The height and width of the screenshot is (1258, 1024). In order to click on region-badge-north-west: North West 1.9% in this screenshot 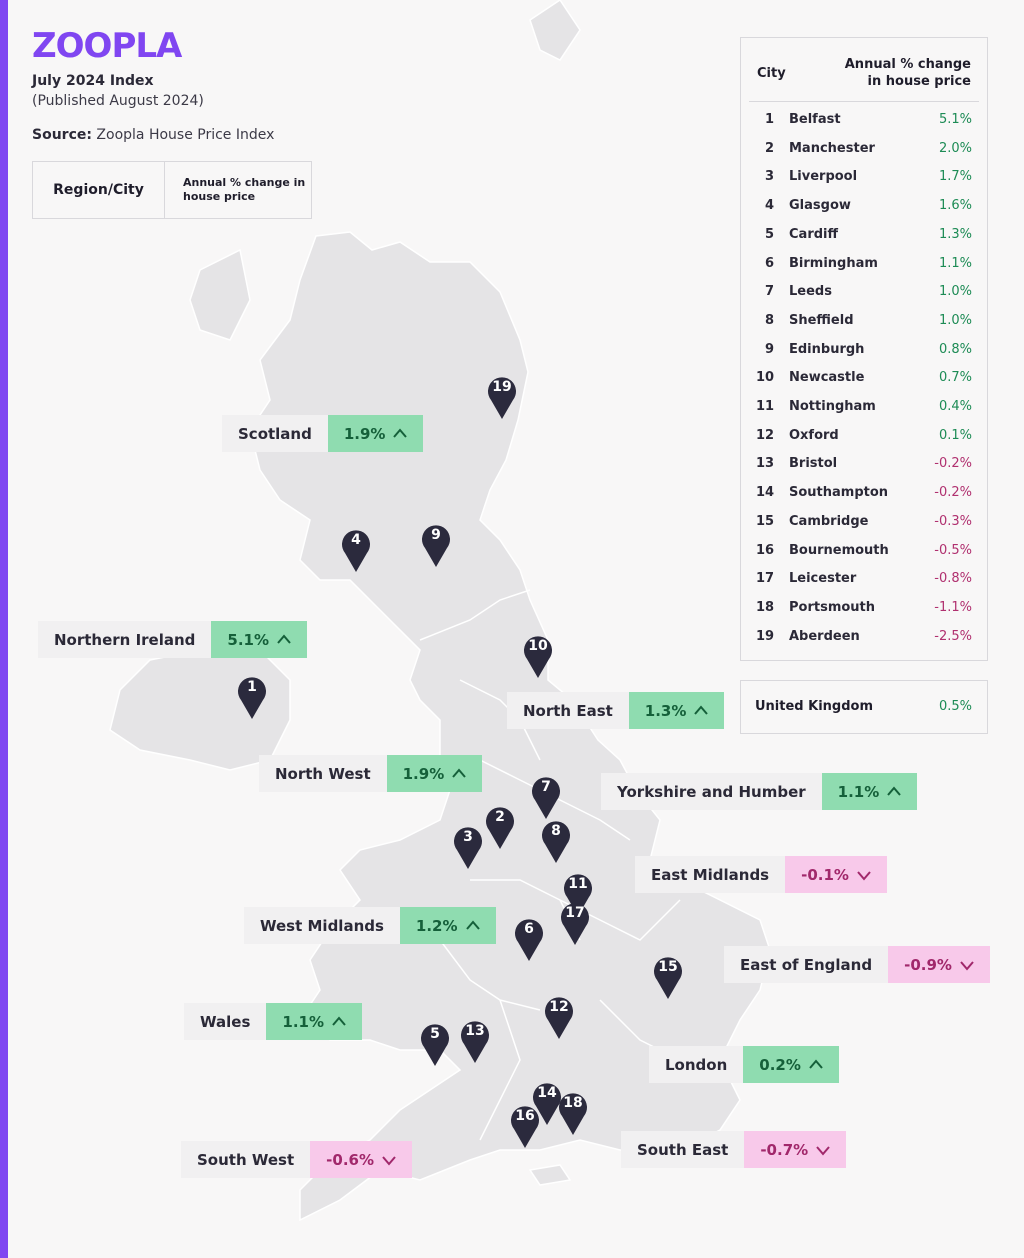, I will do `click(371, 773)`.